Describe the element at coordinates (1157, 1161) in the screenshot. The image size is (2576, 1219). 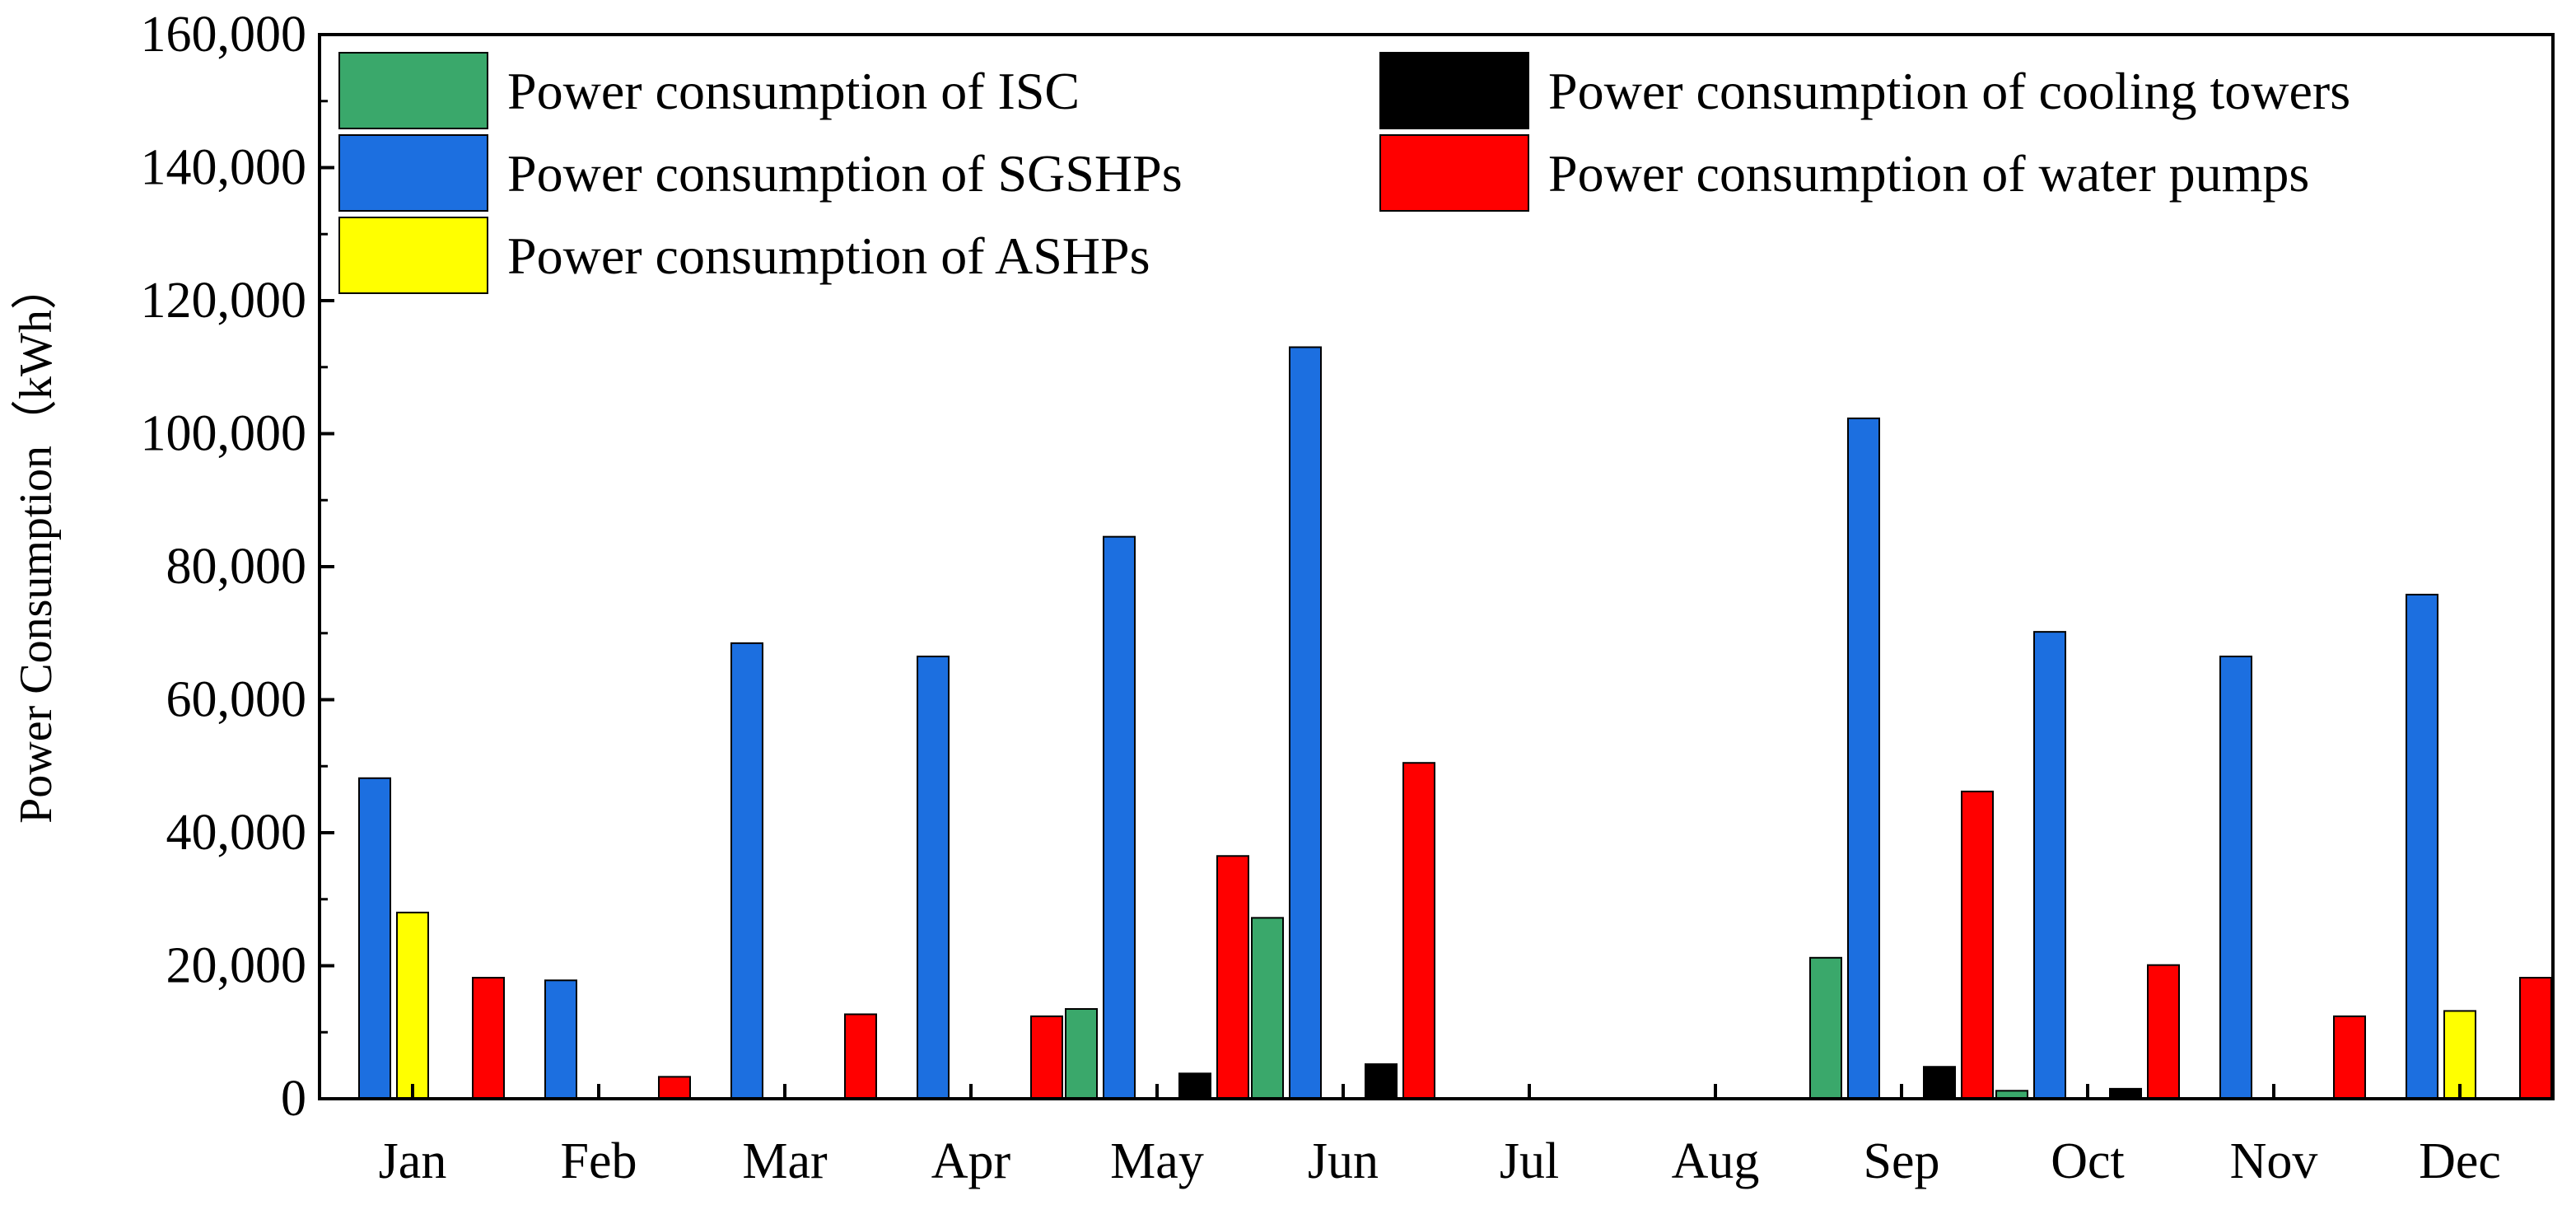
I see `x-tick-label: May` at that location.